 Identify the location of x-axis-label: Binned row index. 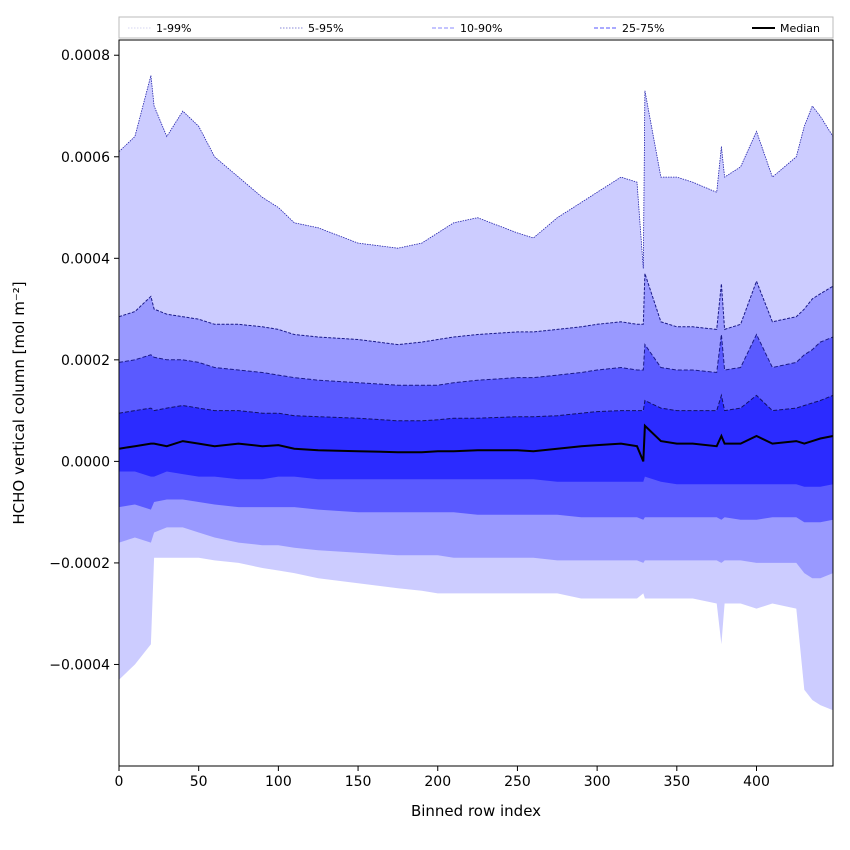
(476, 811).